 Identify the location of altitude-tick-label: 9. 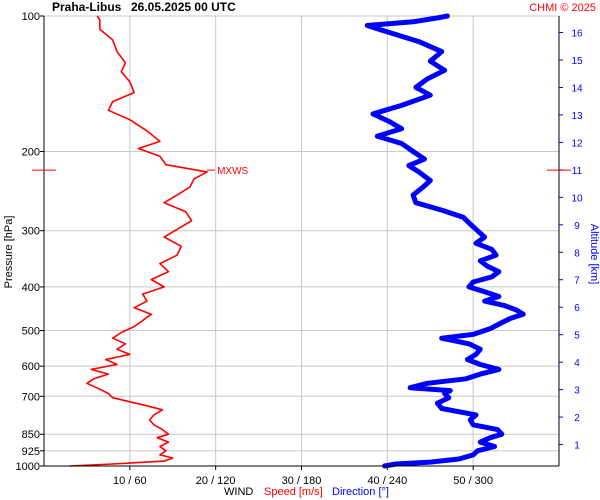
(577, 226).